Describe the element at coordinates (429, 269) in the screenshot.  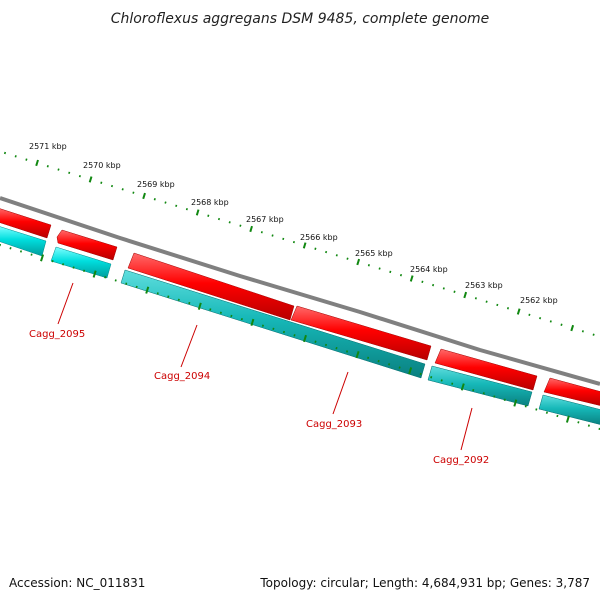
I see `scale-label: 2564 kbp` at that location.